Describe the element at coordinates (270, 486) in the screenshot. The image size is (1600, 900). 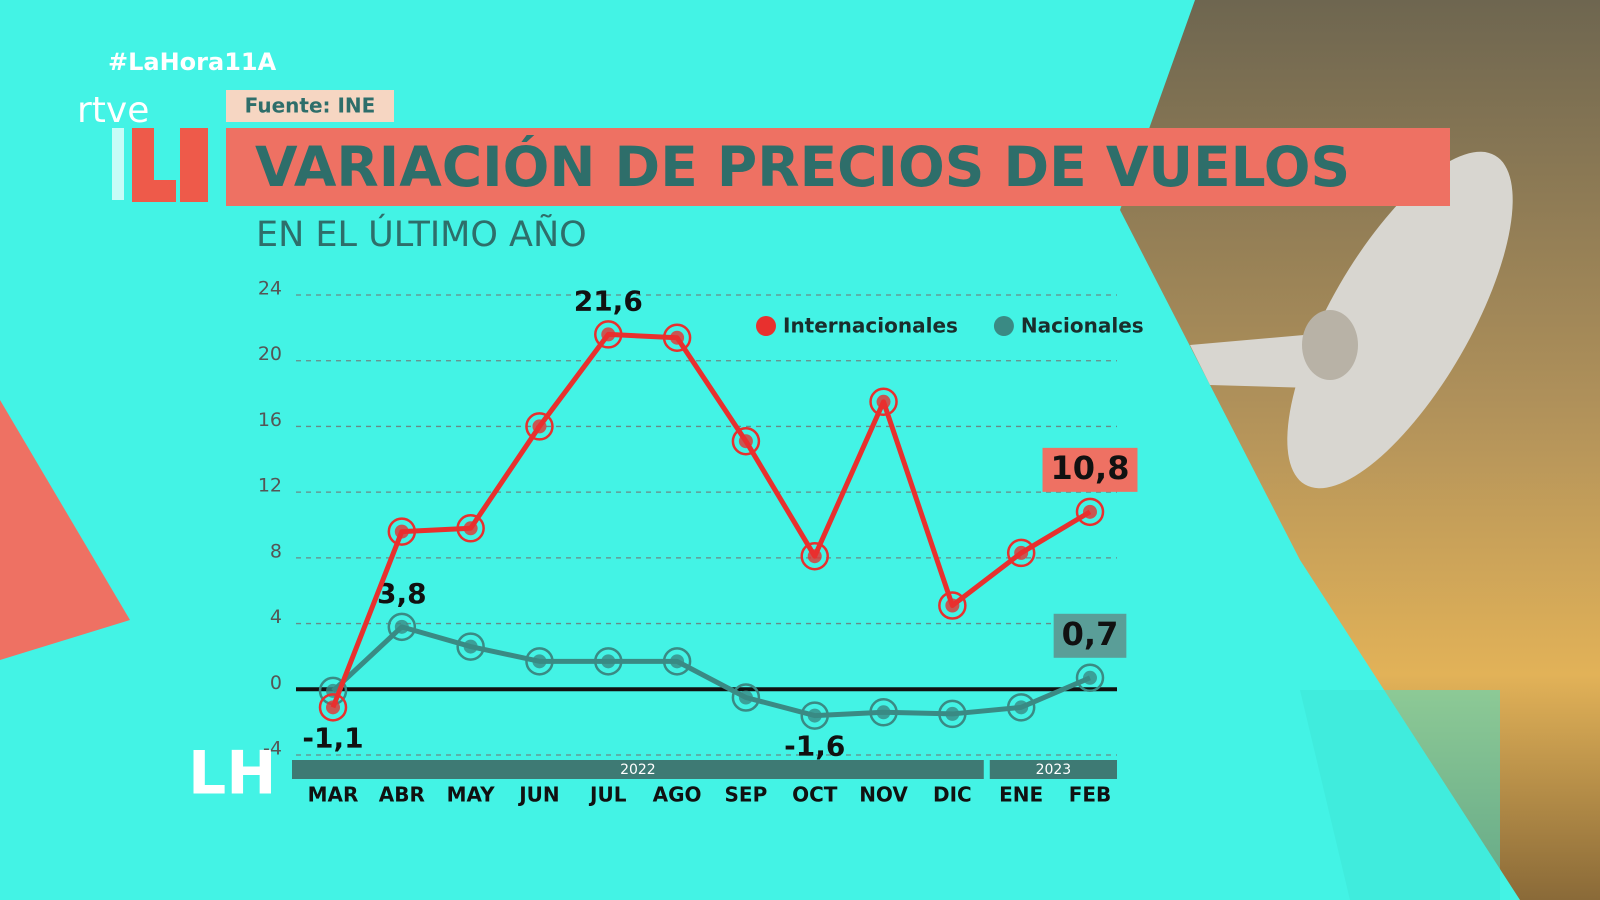
I see `y-tick-label: 12` at that location.